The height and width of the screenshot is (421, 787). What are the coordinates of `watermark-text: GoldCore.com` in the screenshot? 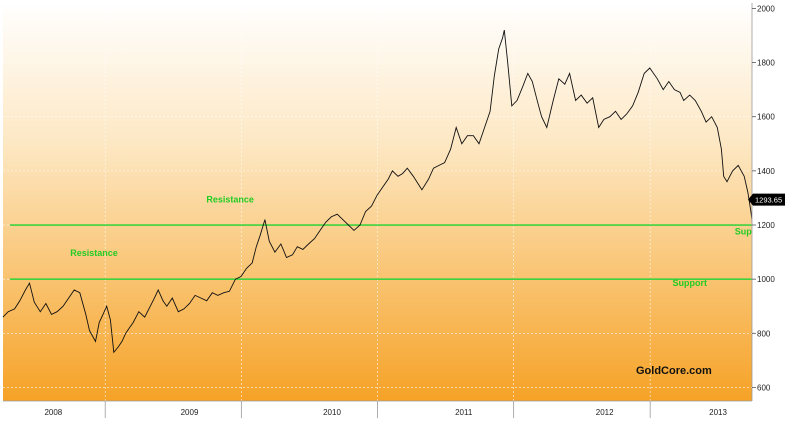 It's located at (674, 371).